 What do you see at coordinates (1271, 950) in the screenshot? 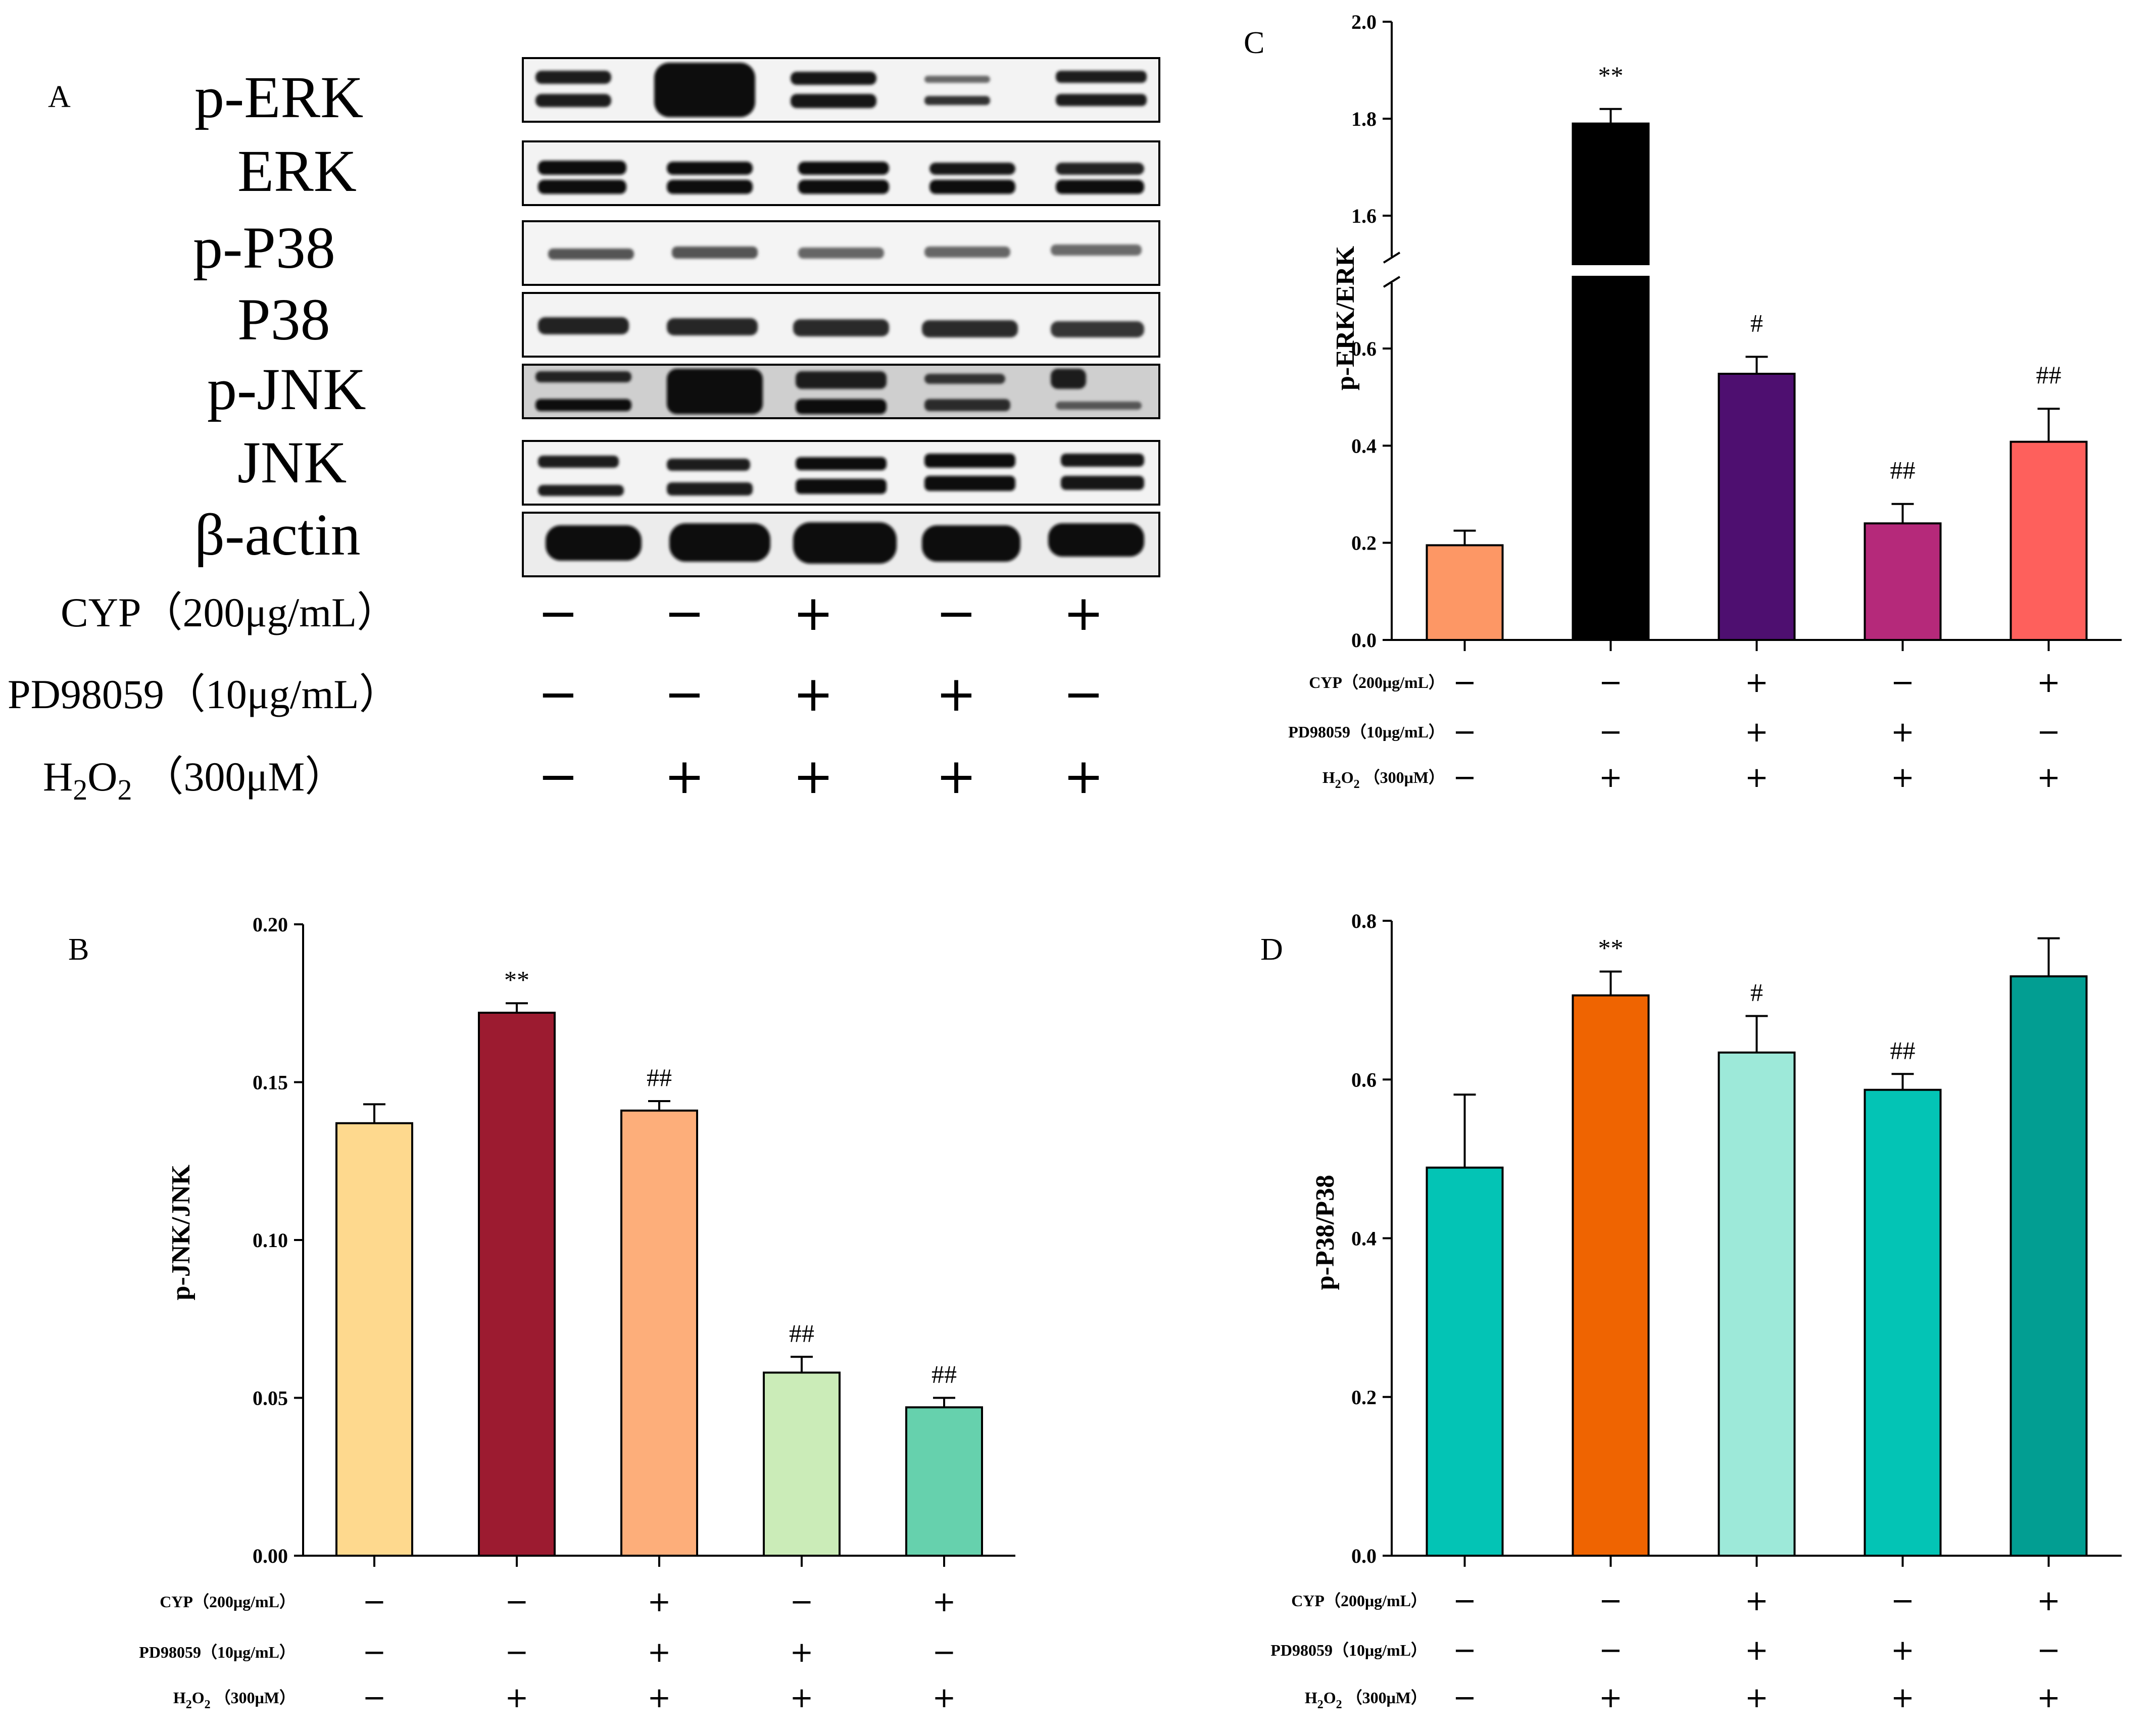
I see `panel-letter-d: D` at bounding box center [1271, 950].